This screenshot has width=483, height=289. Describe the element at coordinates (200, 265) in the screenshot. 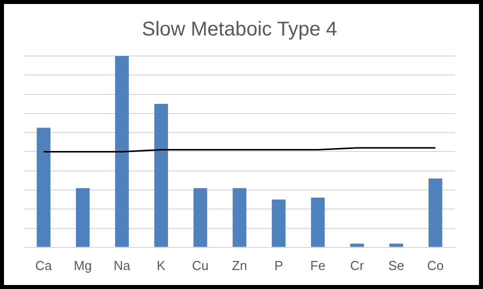

I see `x-tick-label: Cu` at that location.